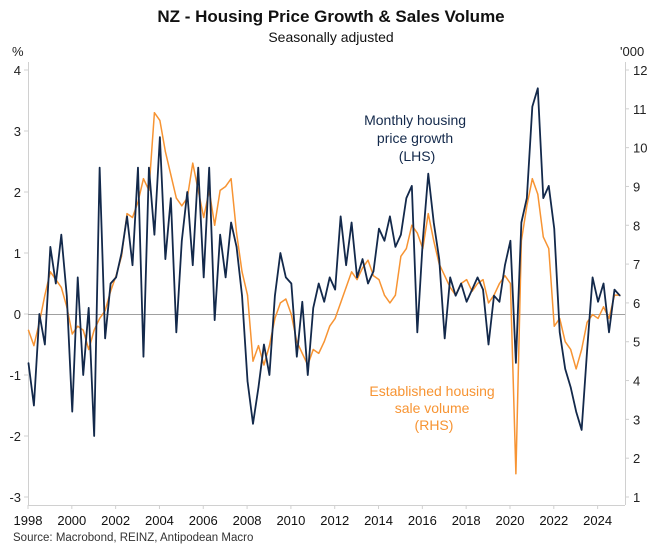 The width and height of the screenshot is (661, 552). Describe the element at coordinates (203, 520) in the screenshot. I see `x-tick-label: 2006` at that location.